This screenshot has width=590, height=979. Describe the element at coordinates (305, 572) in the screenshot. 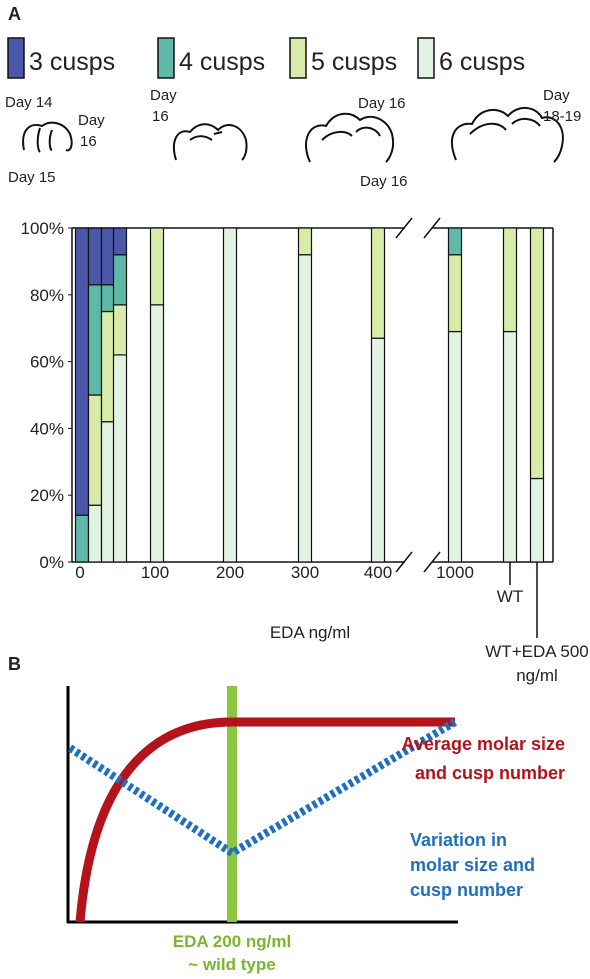

I see `x-tick-label: 300` at that location.